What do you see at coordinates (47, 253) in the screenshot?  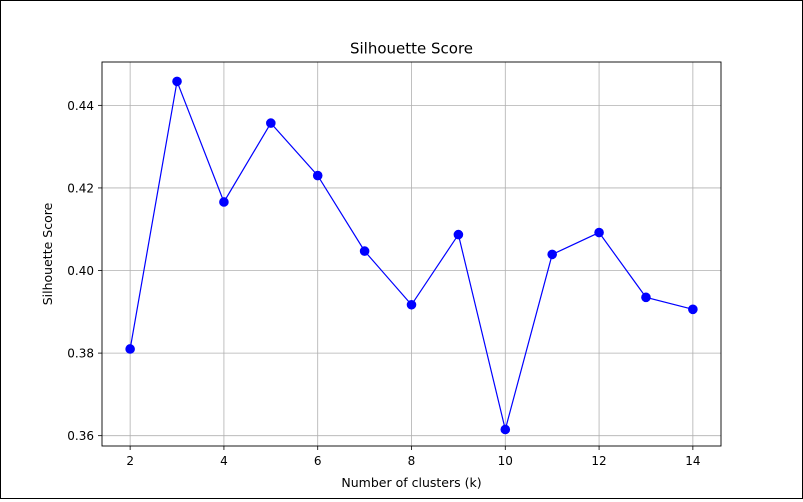 I see `y-axis-label: Silhouette Score` at bounding box center [47, 253].